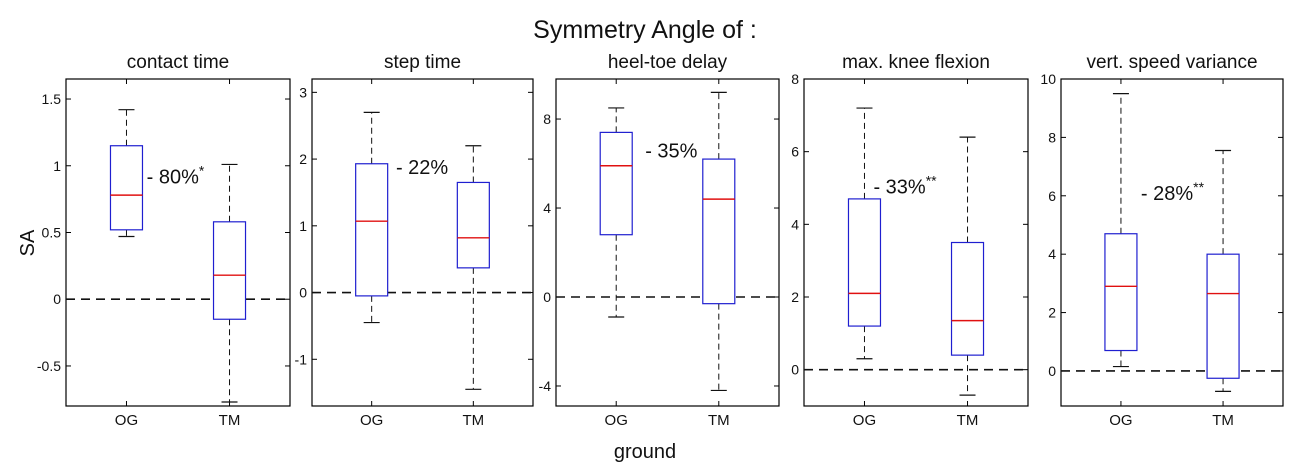 This screenshot has width=1291, height=472. I want to click on annotation-value: - 80%, so click(173, 178).